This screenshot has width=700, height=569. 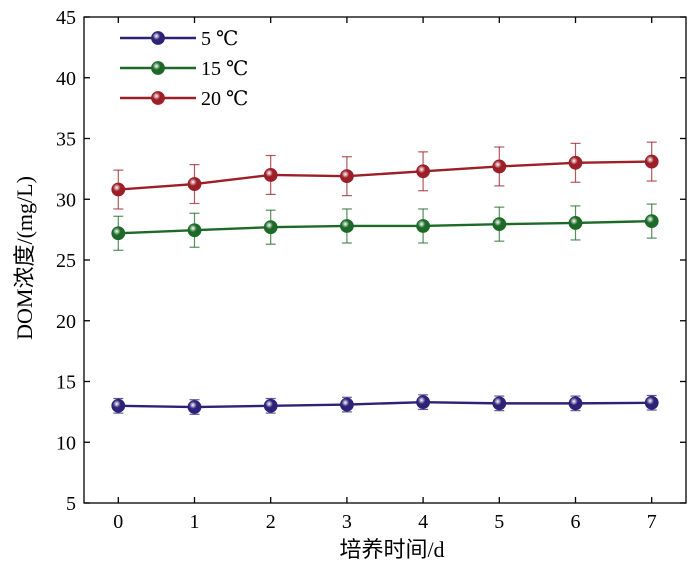 I want to click on y-tick-label: 30, so click(x=66, y=200).